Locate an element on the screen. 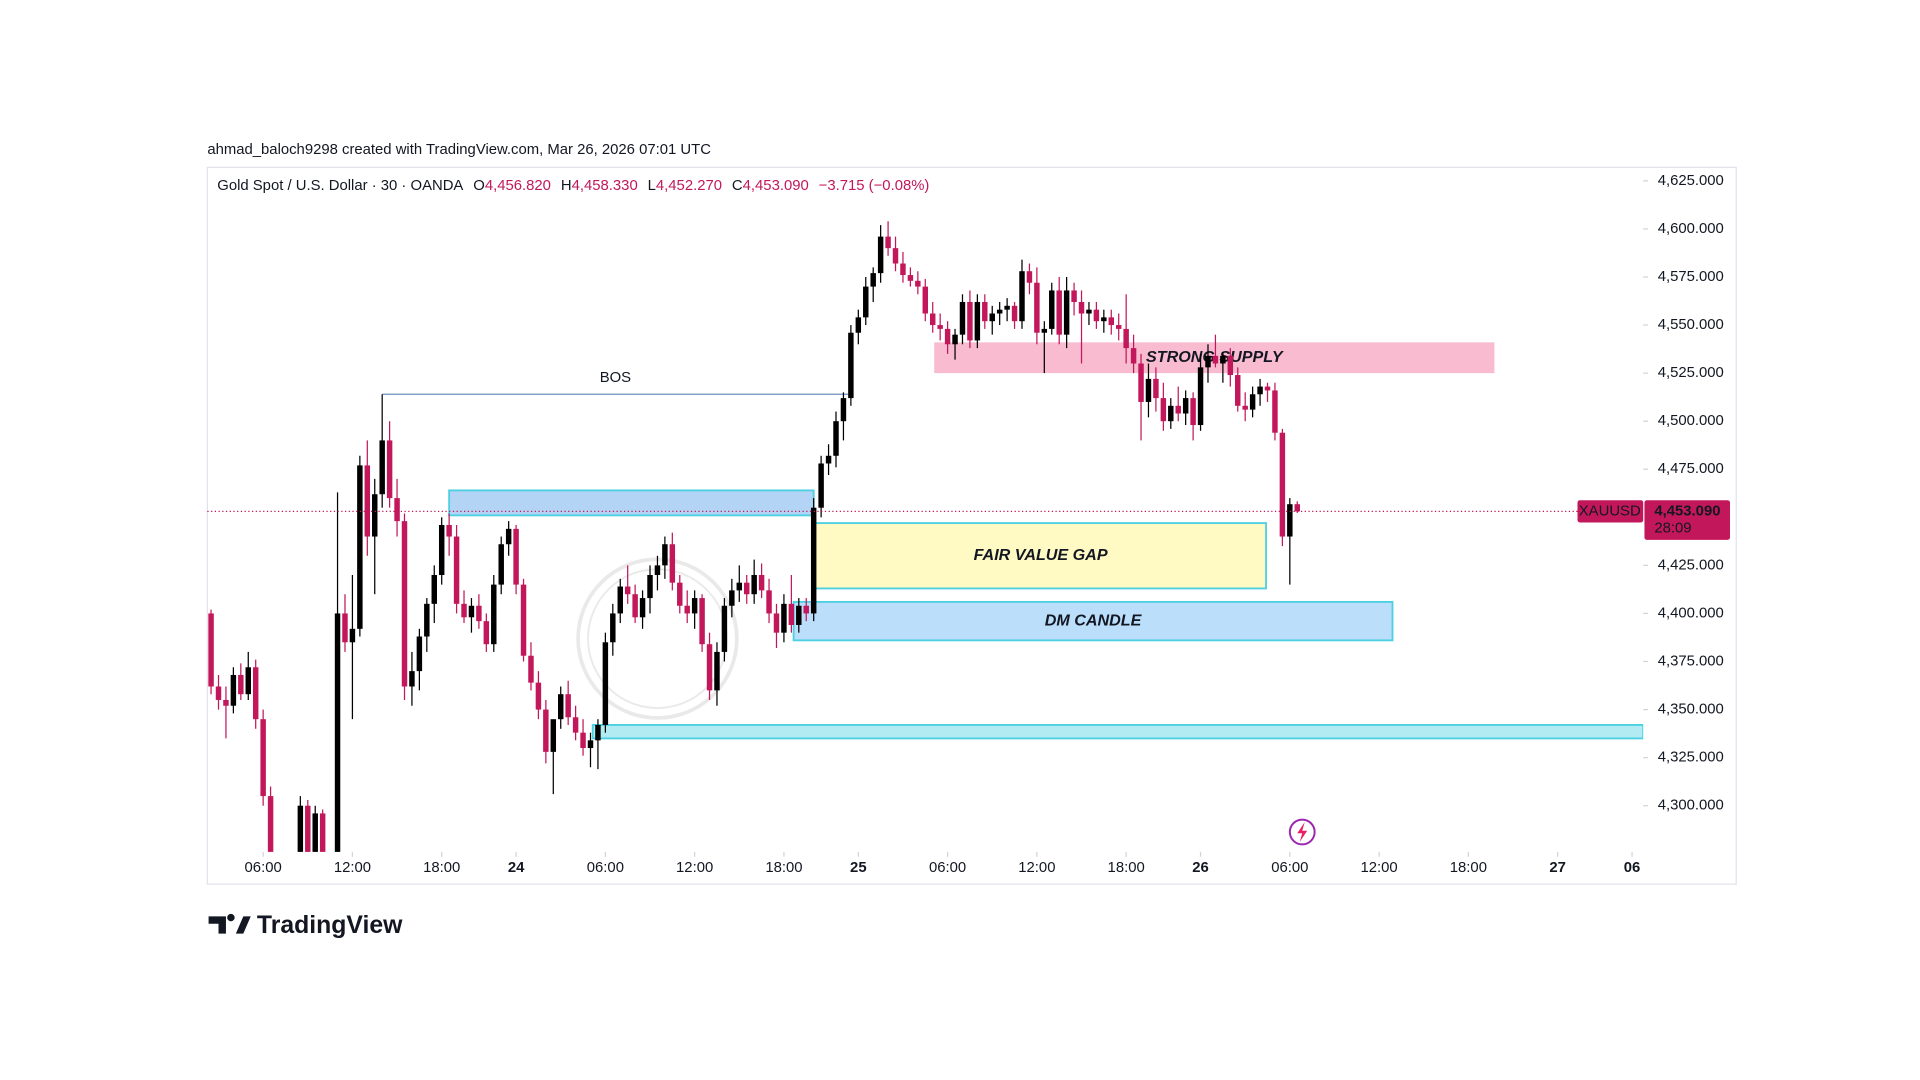  price-tag-label: 4,453.090 is located at coordinates (1687, 511).